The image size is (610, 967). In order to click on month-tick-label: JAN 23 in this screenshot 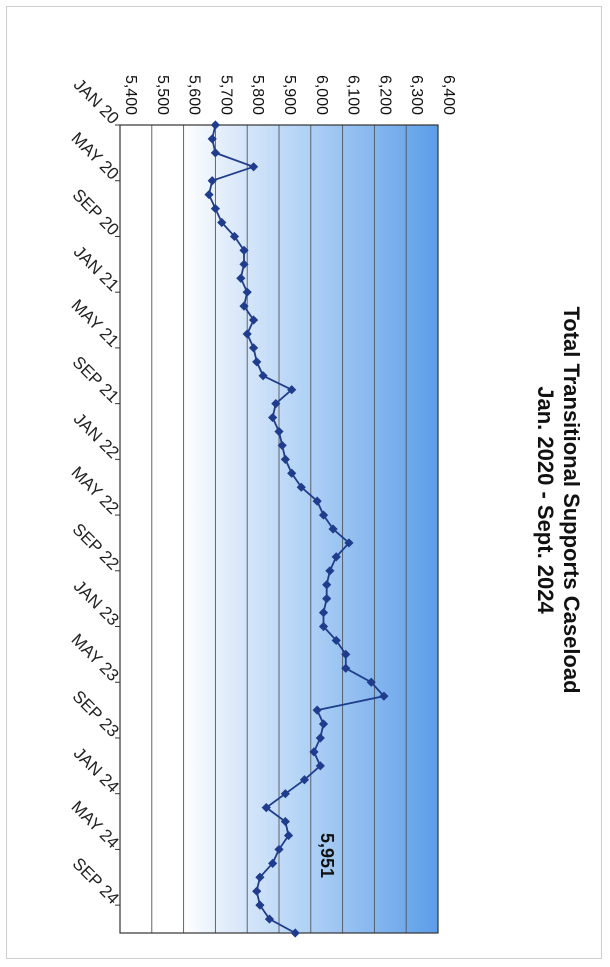, I will do `click(96, 602)`.